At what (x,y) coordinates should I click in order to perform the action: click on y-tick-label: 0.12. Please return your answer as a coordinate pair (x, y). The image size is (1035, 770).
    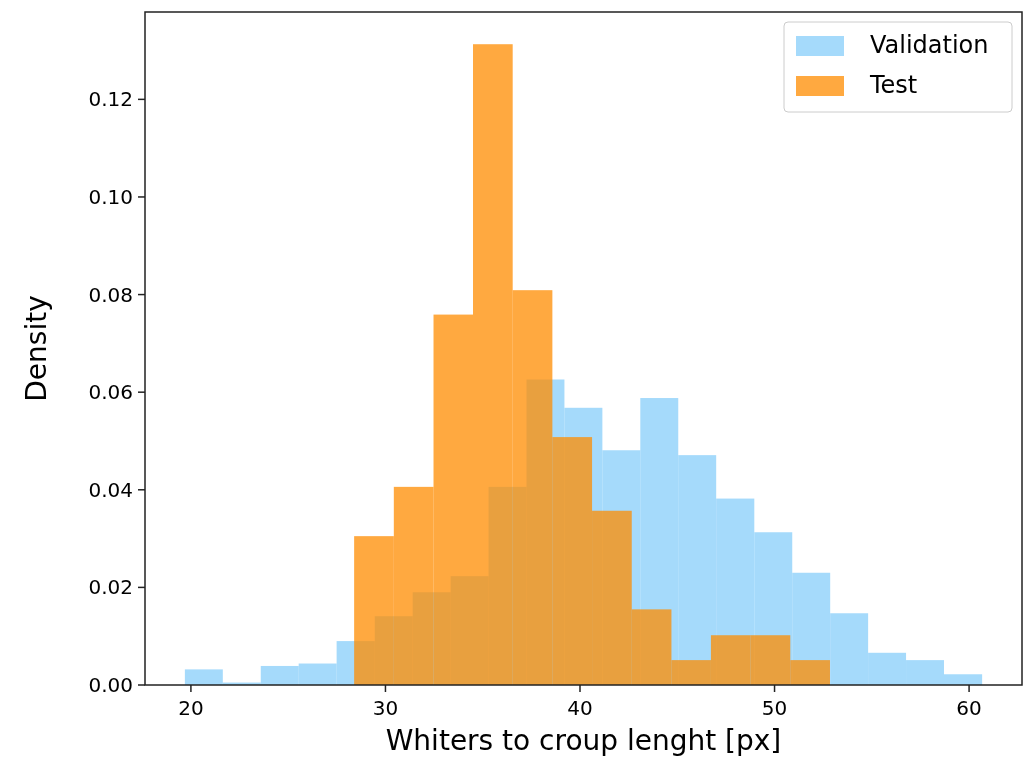
    Looking at the image, I should click on (110, 99).